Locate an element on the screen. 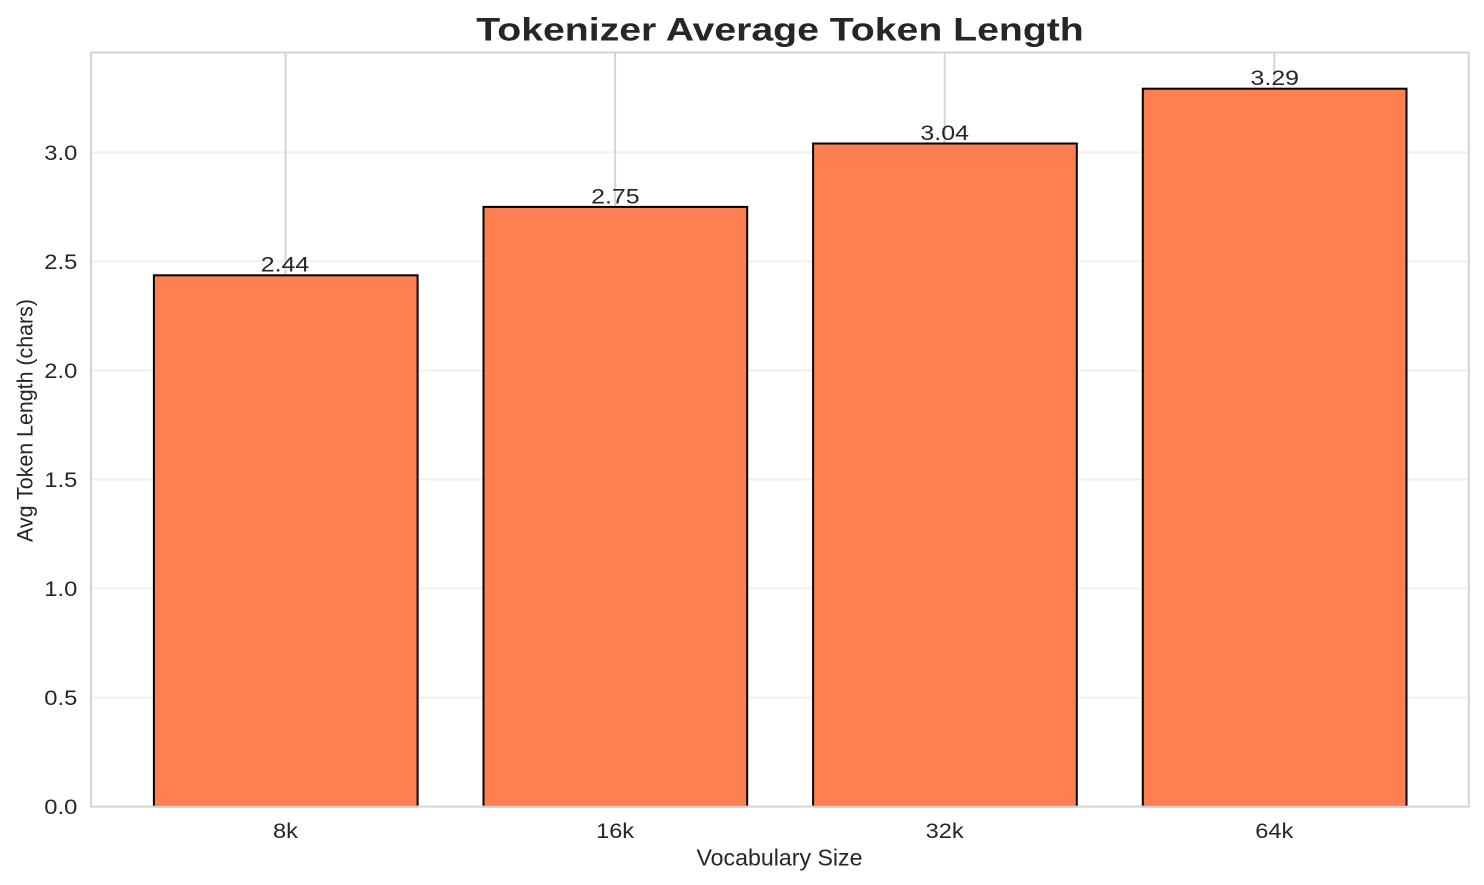 This screenshot has width=1484, height=885. svg-text: 1.0 is located at coordinates (60, 588).